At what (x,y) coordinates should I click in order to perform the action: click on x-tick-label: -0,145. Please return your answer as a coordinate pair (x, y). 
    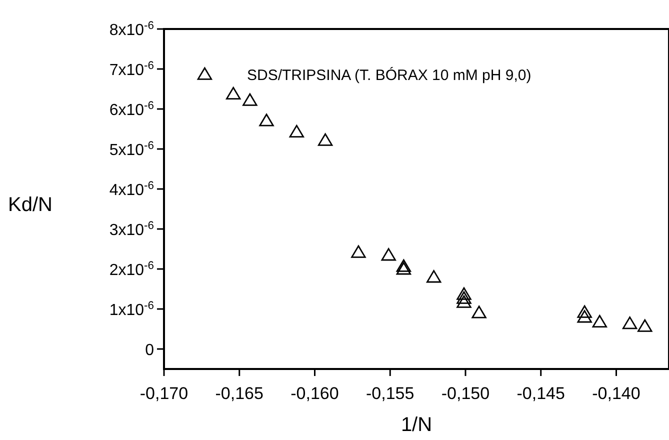
    Looking at the image, I should click on (540, 393).